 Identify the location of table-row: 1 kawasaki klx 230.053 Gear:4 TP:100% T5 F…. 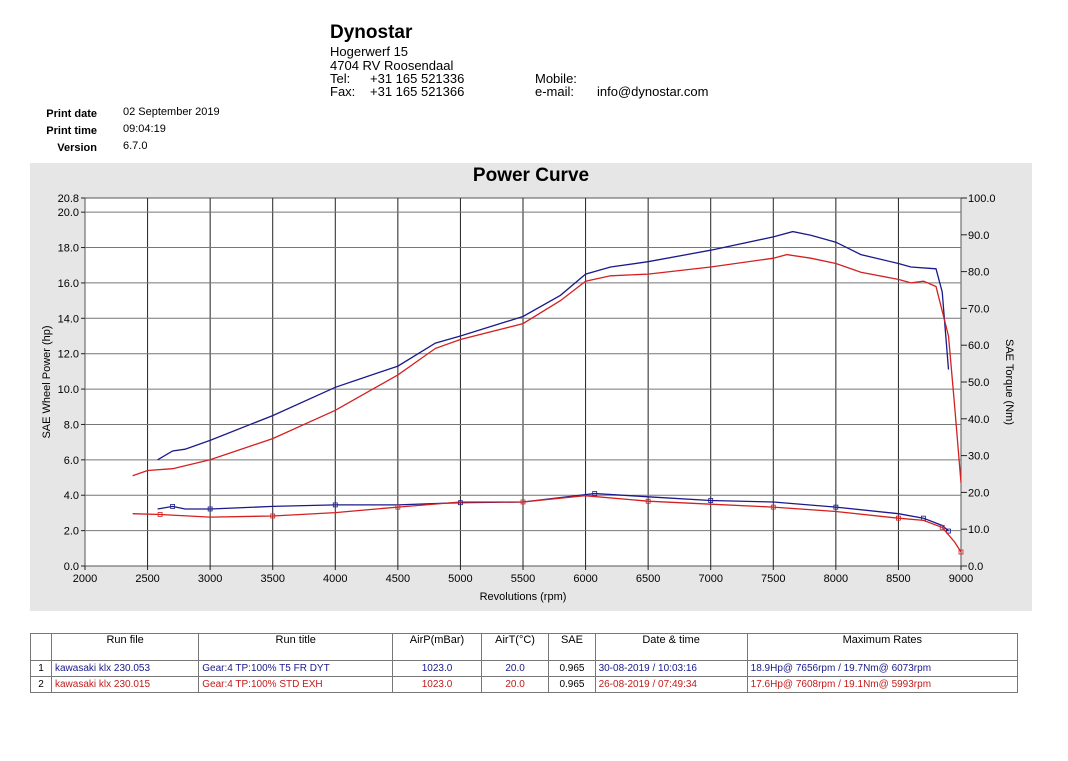
(524, 668).